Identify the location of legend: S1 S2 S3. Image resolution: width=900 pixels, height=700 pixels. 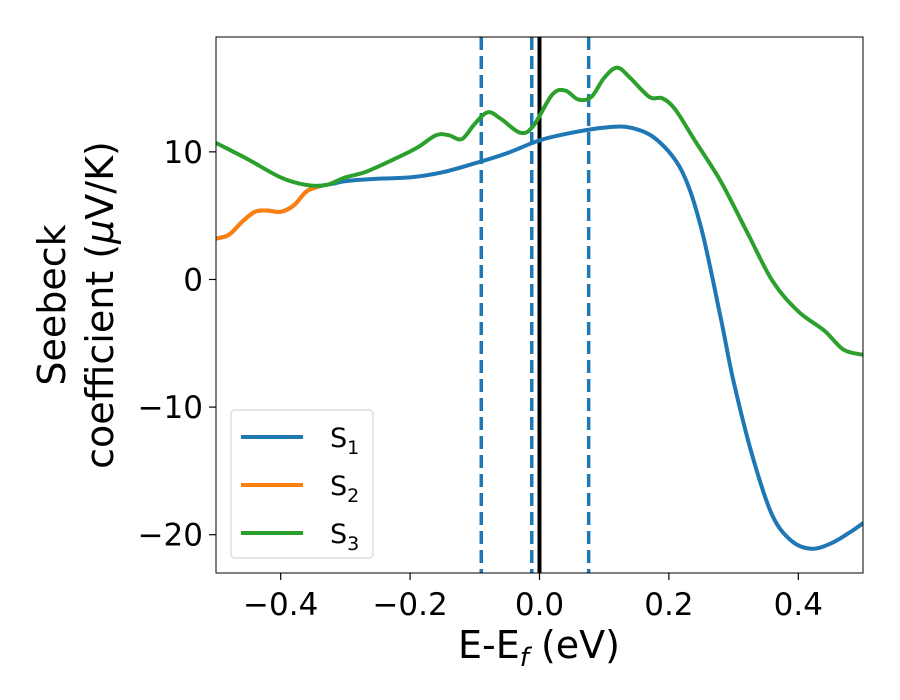
(302, 484).